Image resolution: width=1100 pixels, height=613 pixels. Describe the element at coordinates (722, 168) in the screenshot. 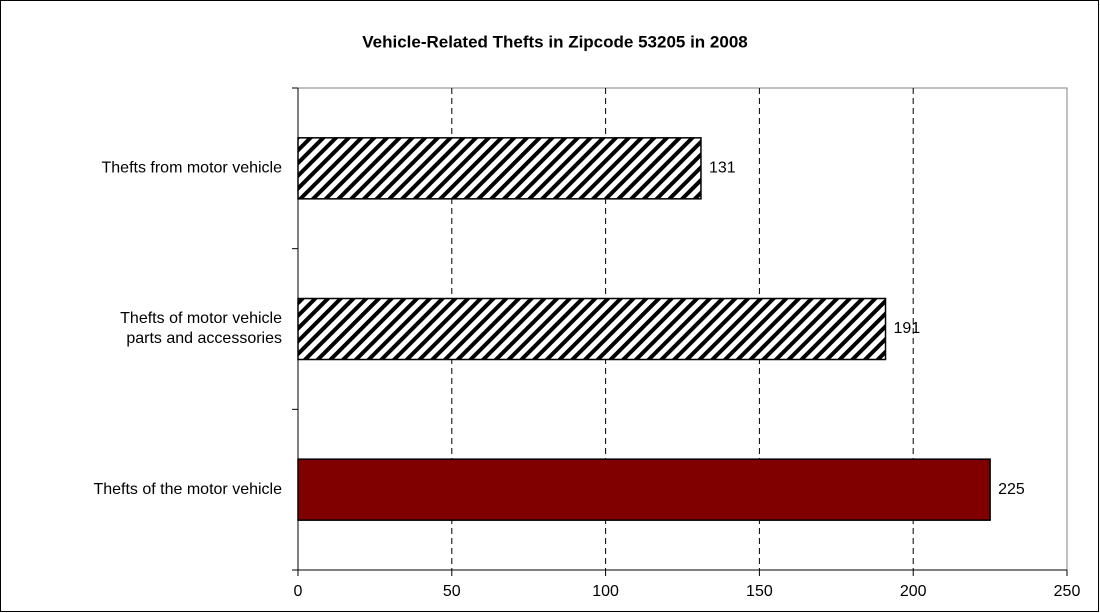

I see `data-label: 131` at that location.